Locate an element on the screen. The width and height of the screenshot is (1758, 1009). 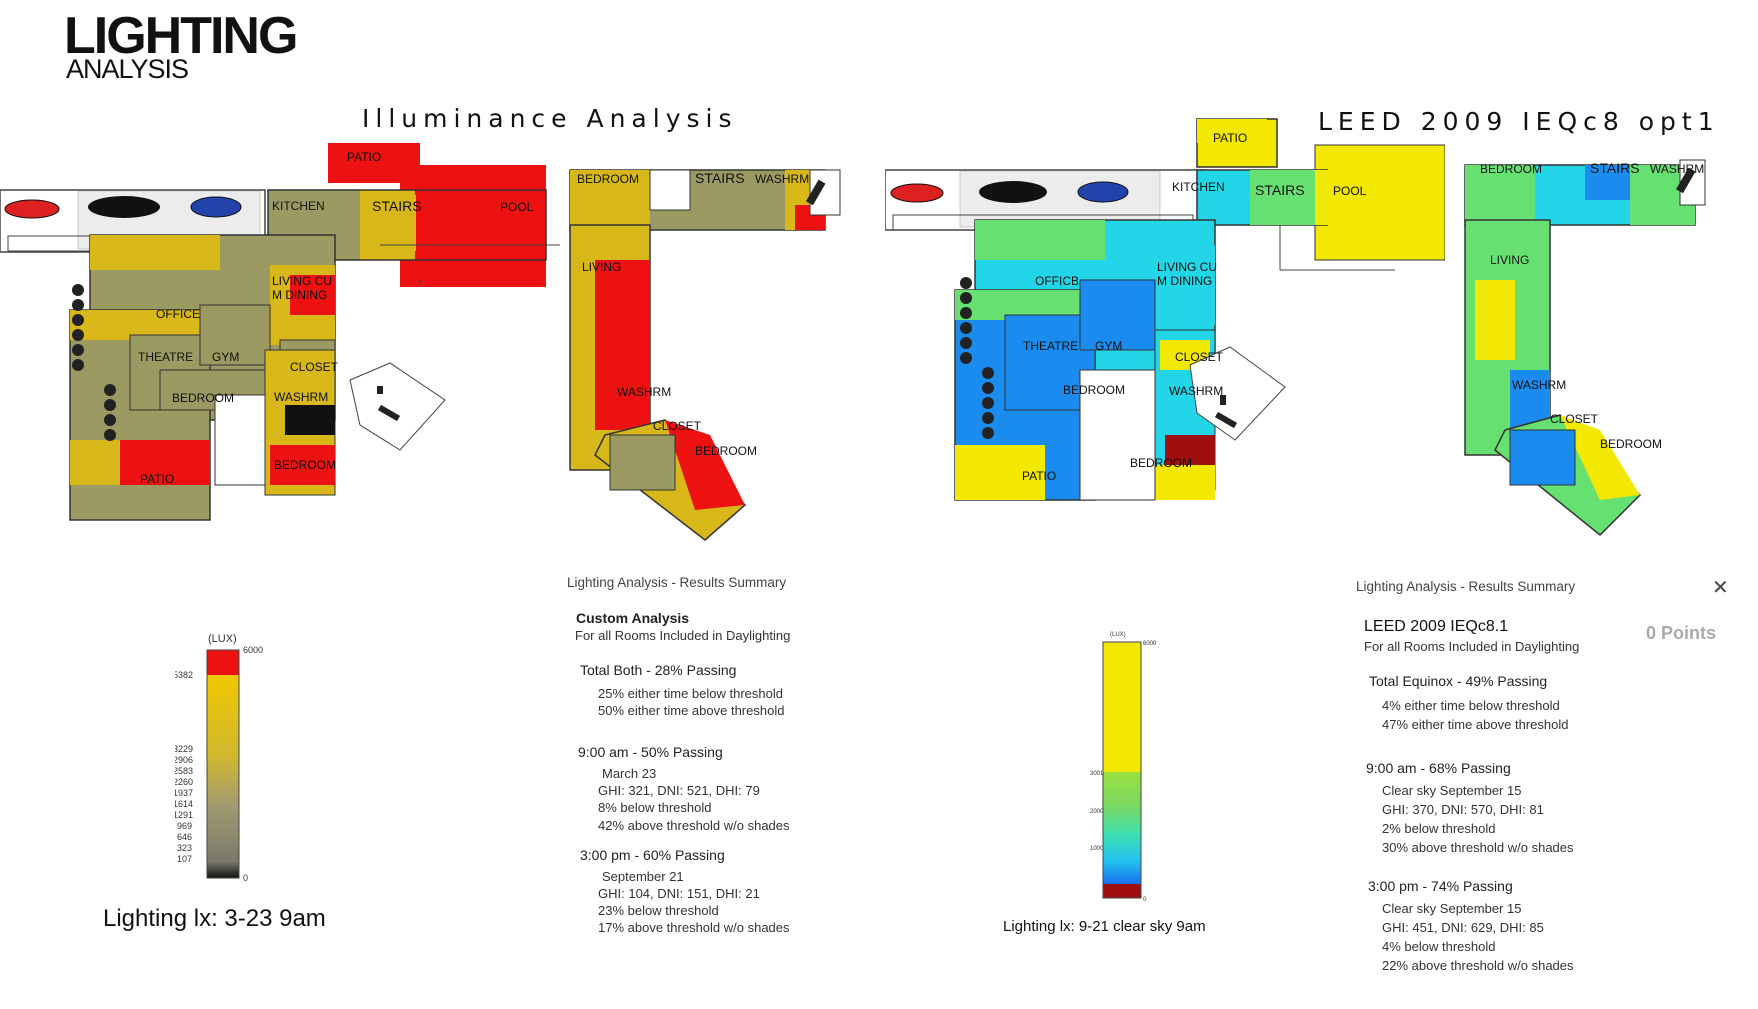
result-line: 17% above threshold w/o shades is located at coordinates (694, 927).